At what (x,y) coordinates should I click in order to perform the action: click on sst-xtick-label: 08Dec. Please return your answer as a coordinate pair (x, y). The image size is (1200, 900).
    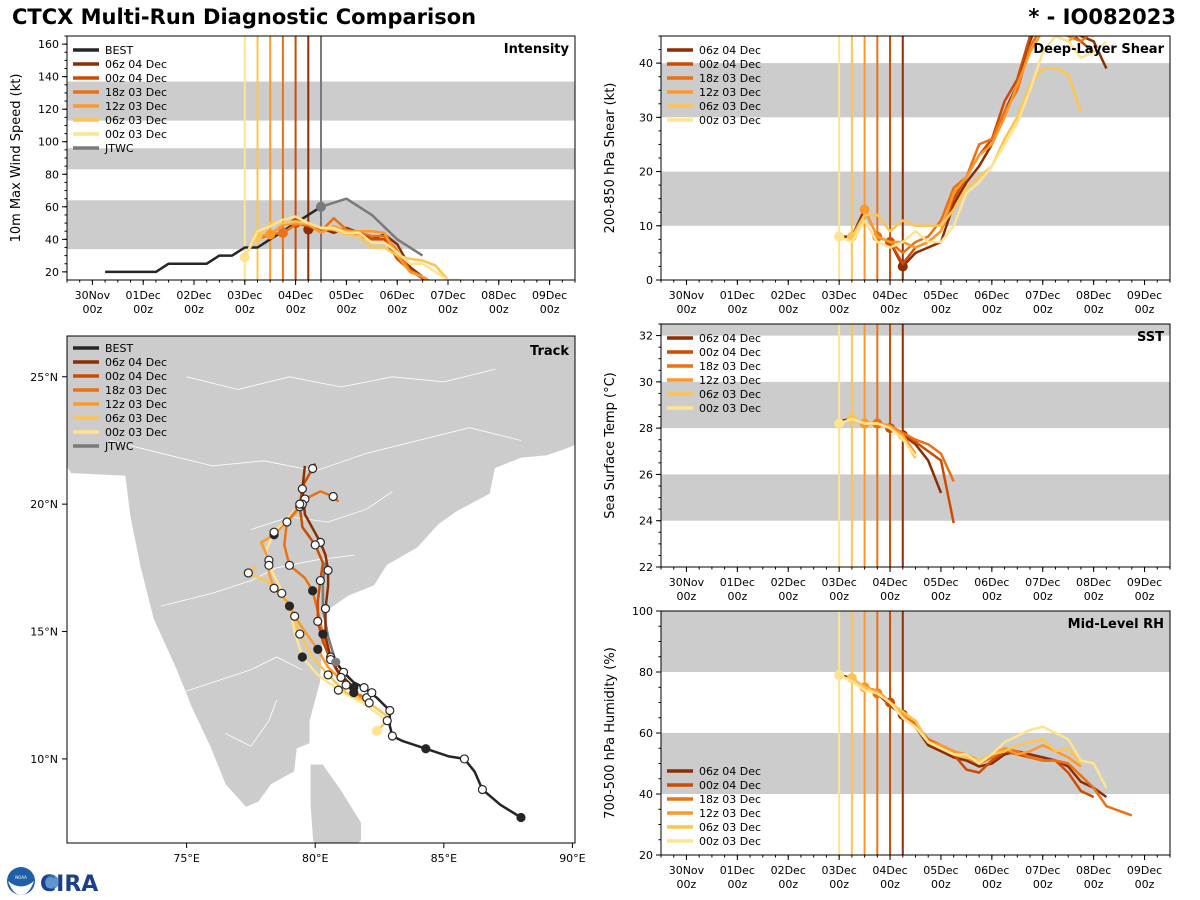
    Looking at the image, I should click on (1093, 582).